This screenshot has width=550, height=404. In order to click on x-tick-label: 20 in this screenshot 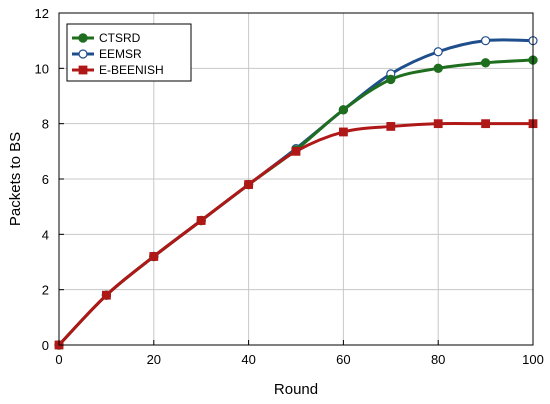, I will do `click(154, 359)`.